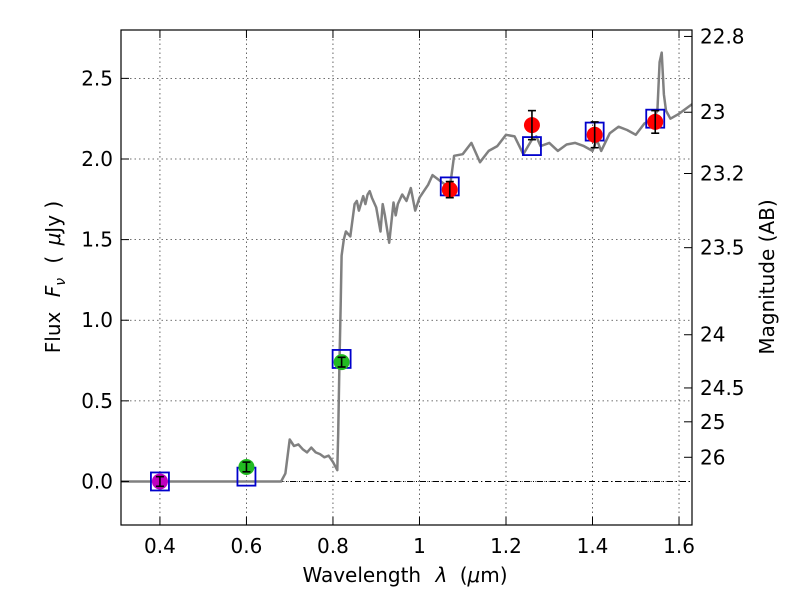 This screenshot has width=800, height=600. I want to click on y-tick-label: 1.0, so click(97, 320).